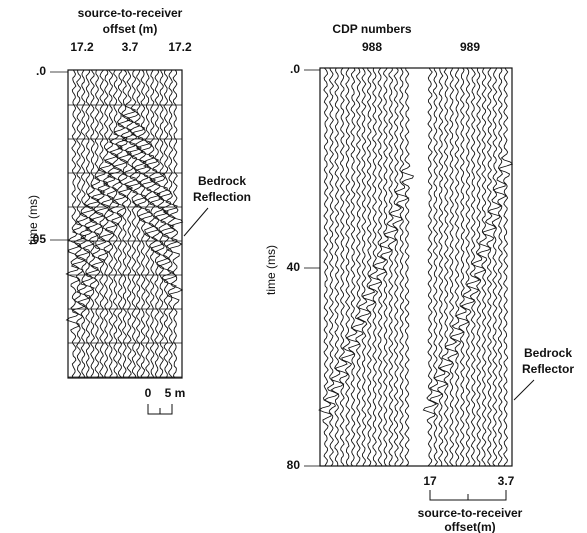 The width and height of the screenshot is (587, 533). I want to click on annotation: Reflection, so click(222, 197).